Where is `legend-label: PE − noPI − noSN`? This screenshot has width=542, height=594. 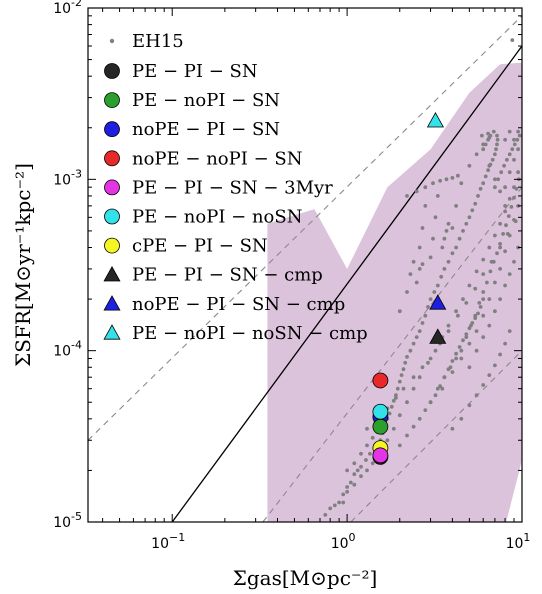
legend-label: PE − noPI − noSN is located at coordinates (217, 217).